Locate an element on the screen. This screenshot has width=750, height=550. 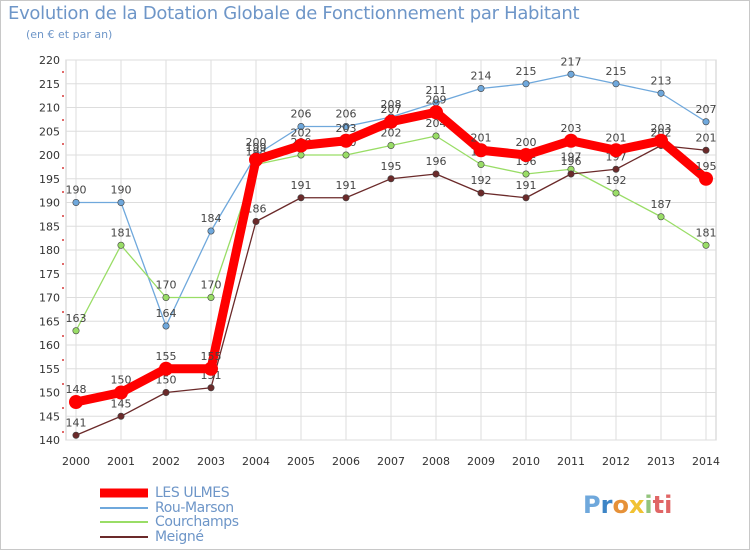
y-tick-label: 200 is located at coordinates (49, 155).